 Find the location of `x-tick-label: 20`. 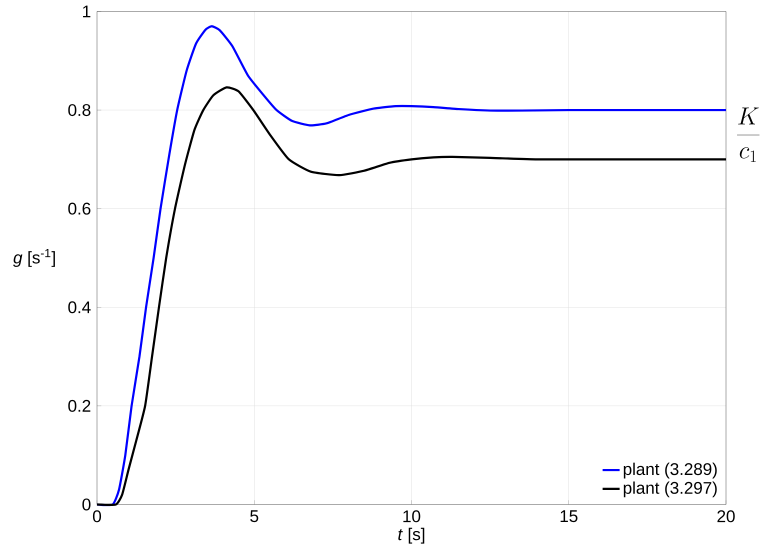

x-tick-label: 20 is located at coordinates (726, 516).